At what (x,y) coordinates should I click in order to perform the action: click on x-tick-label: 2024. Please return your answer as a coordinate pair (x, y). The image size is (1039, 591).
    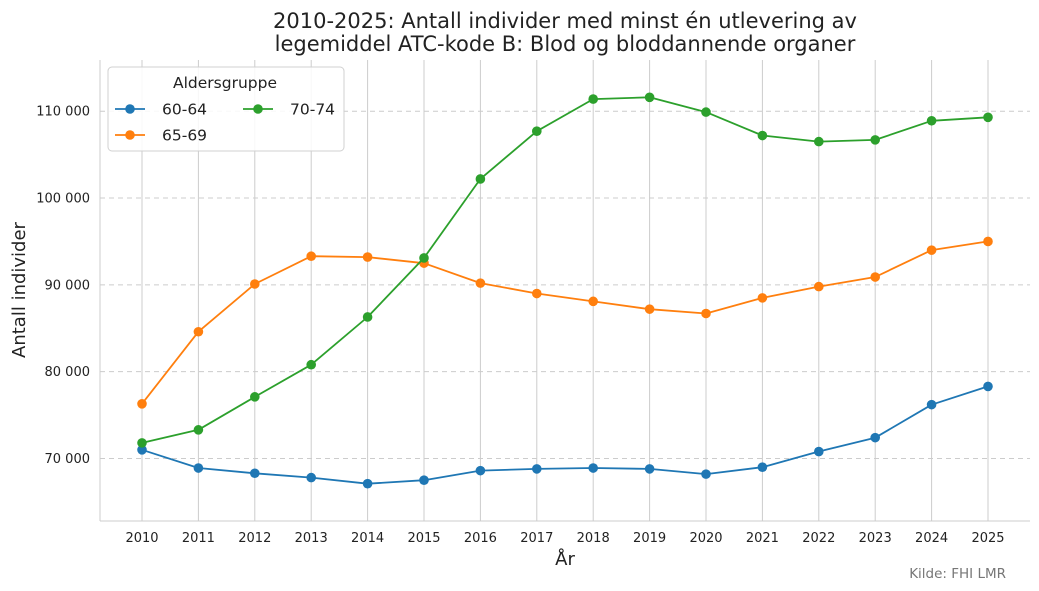
    Looking at the image, I should click on (931, 538).